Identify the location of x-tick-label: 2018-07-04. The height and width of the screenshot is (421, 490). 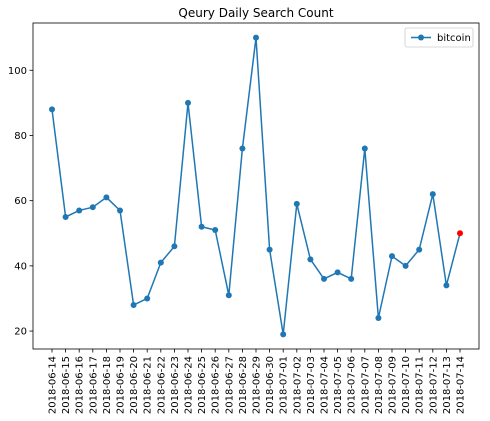
(325, 385).